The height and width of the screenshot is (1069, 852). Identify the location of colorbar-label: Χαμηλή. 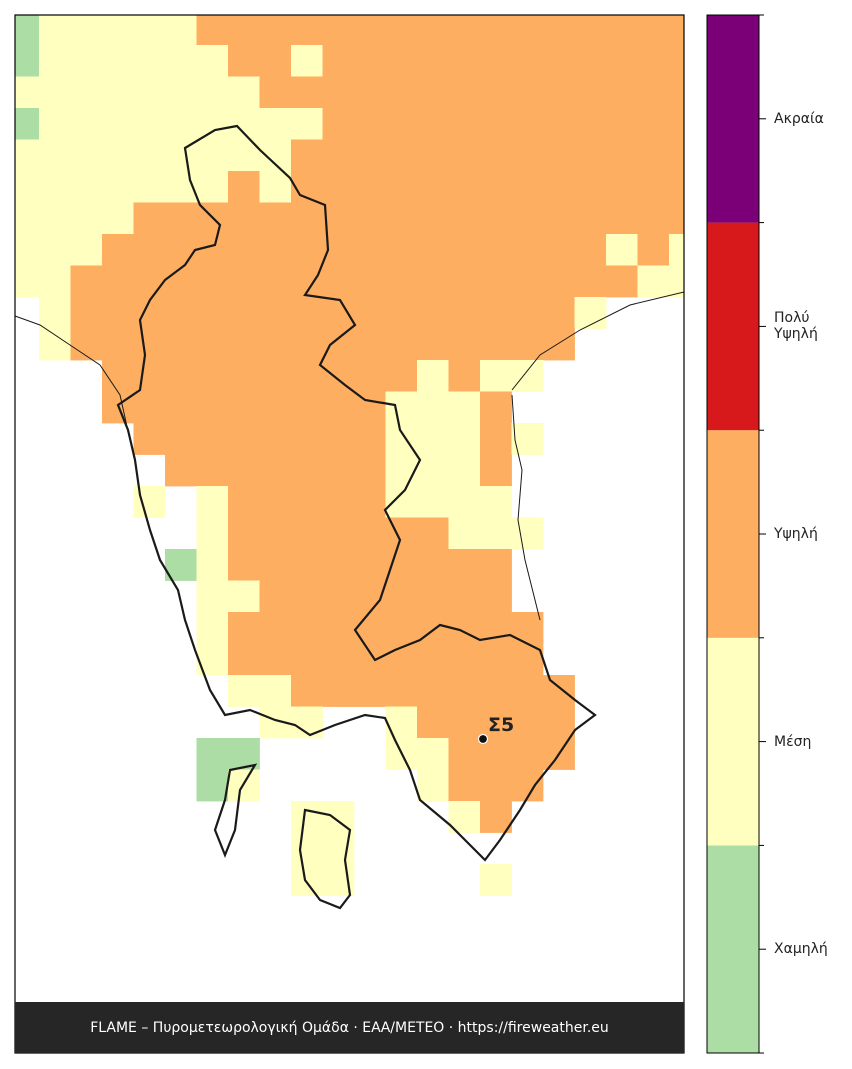
(801, 949).